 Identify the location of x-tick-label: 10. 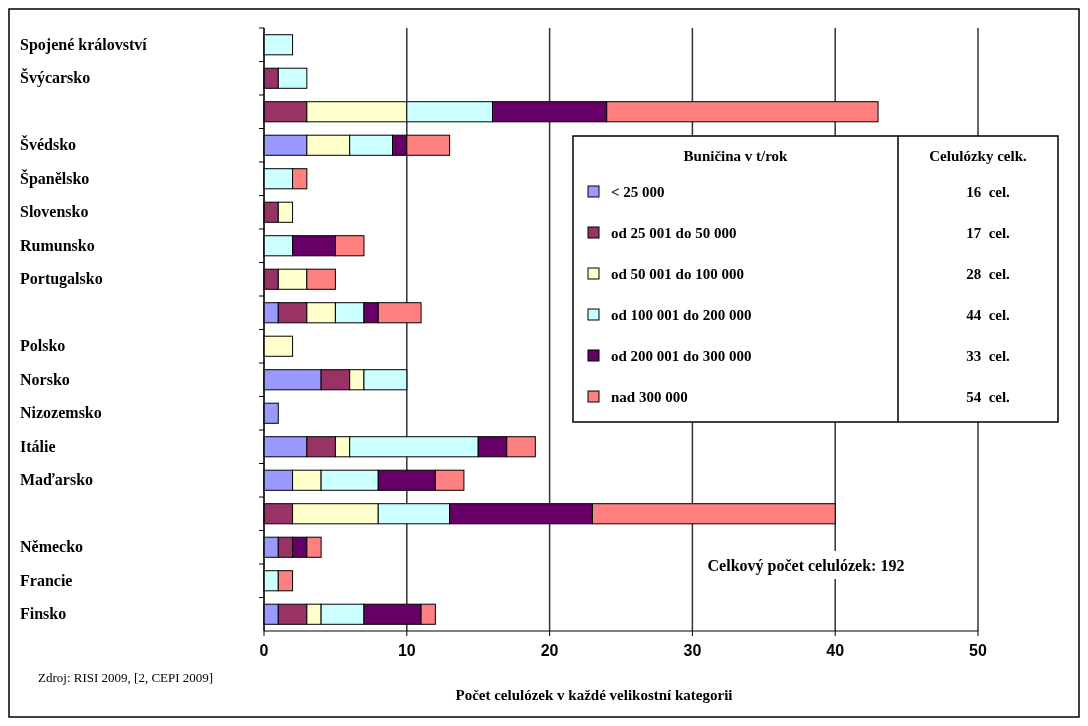
(406, 650).